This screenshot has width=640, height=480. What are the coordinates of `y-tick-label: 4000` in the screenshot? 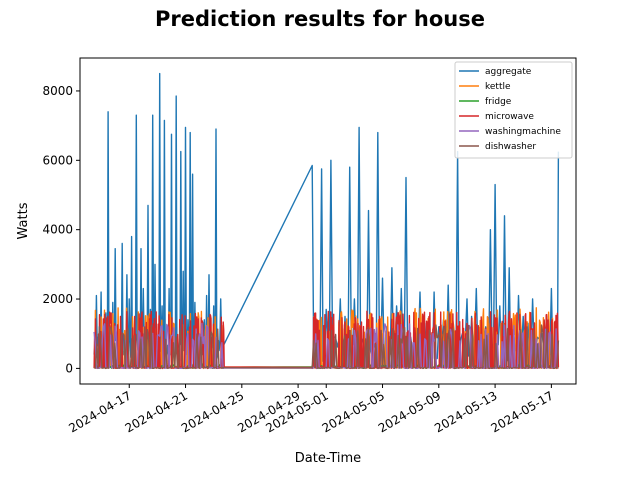 It's located at (57, 230).